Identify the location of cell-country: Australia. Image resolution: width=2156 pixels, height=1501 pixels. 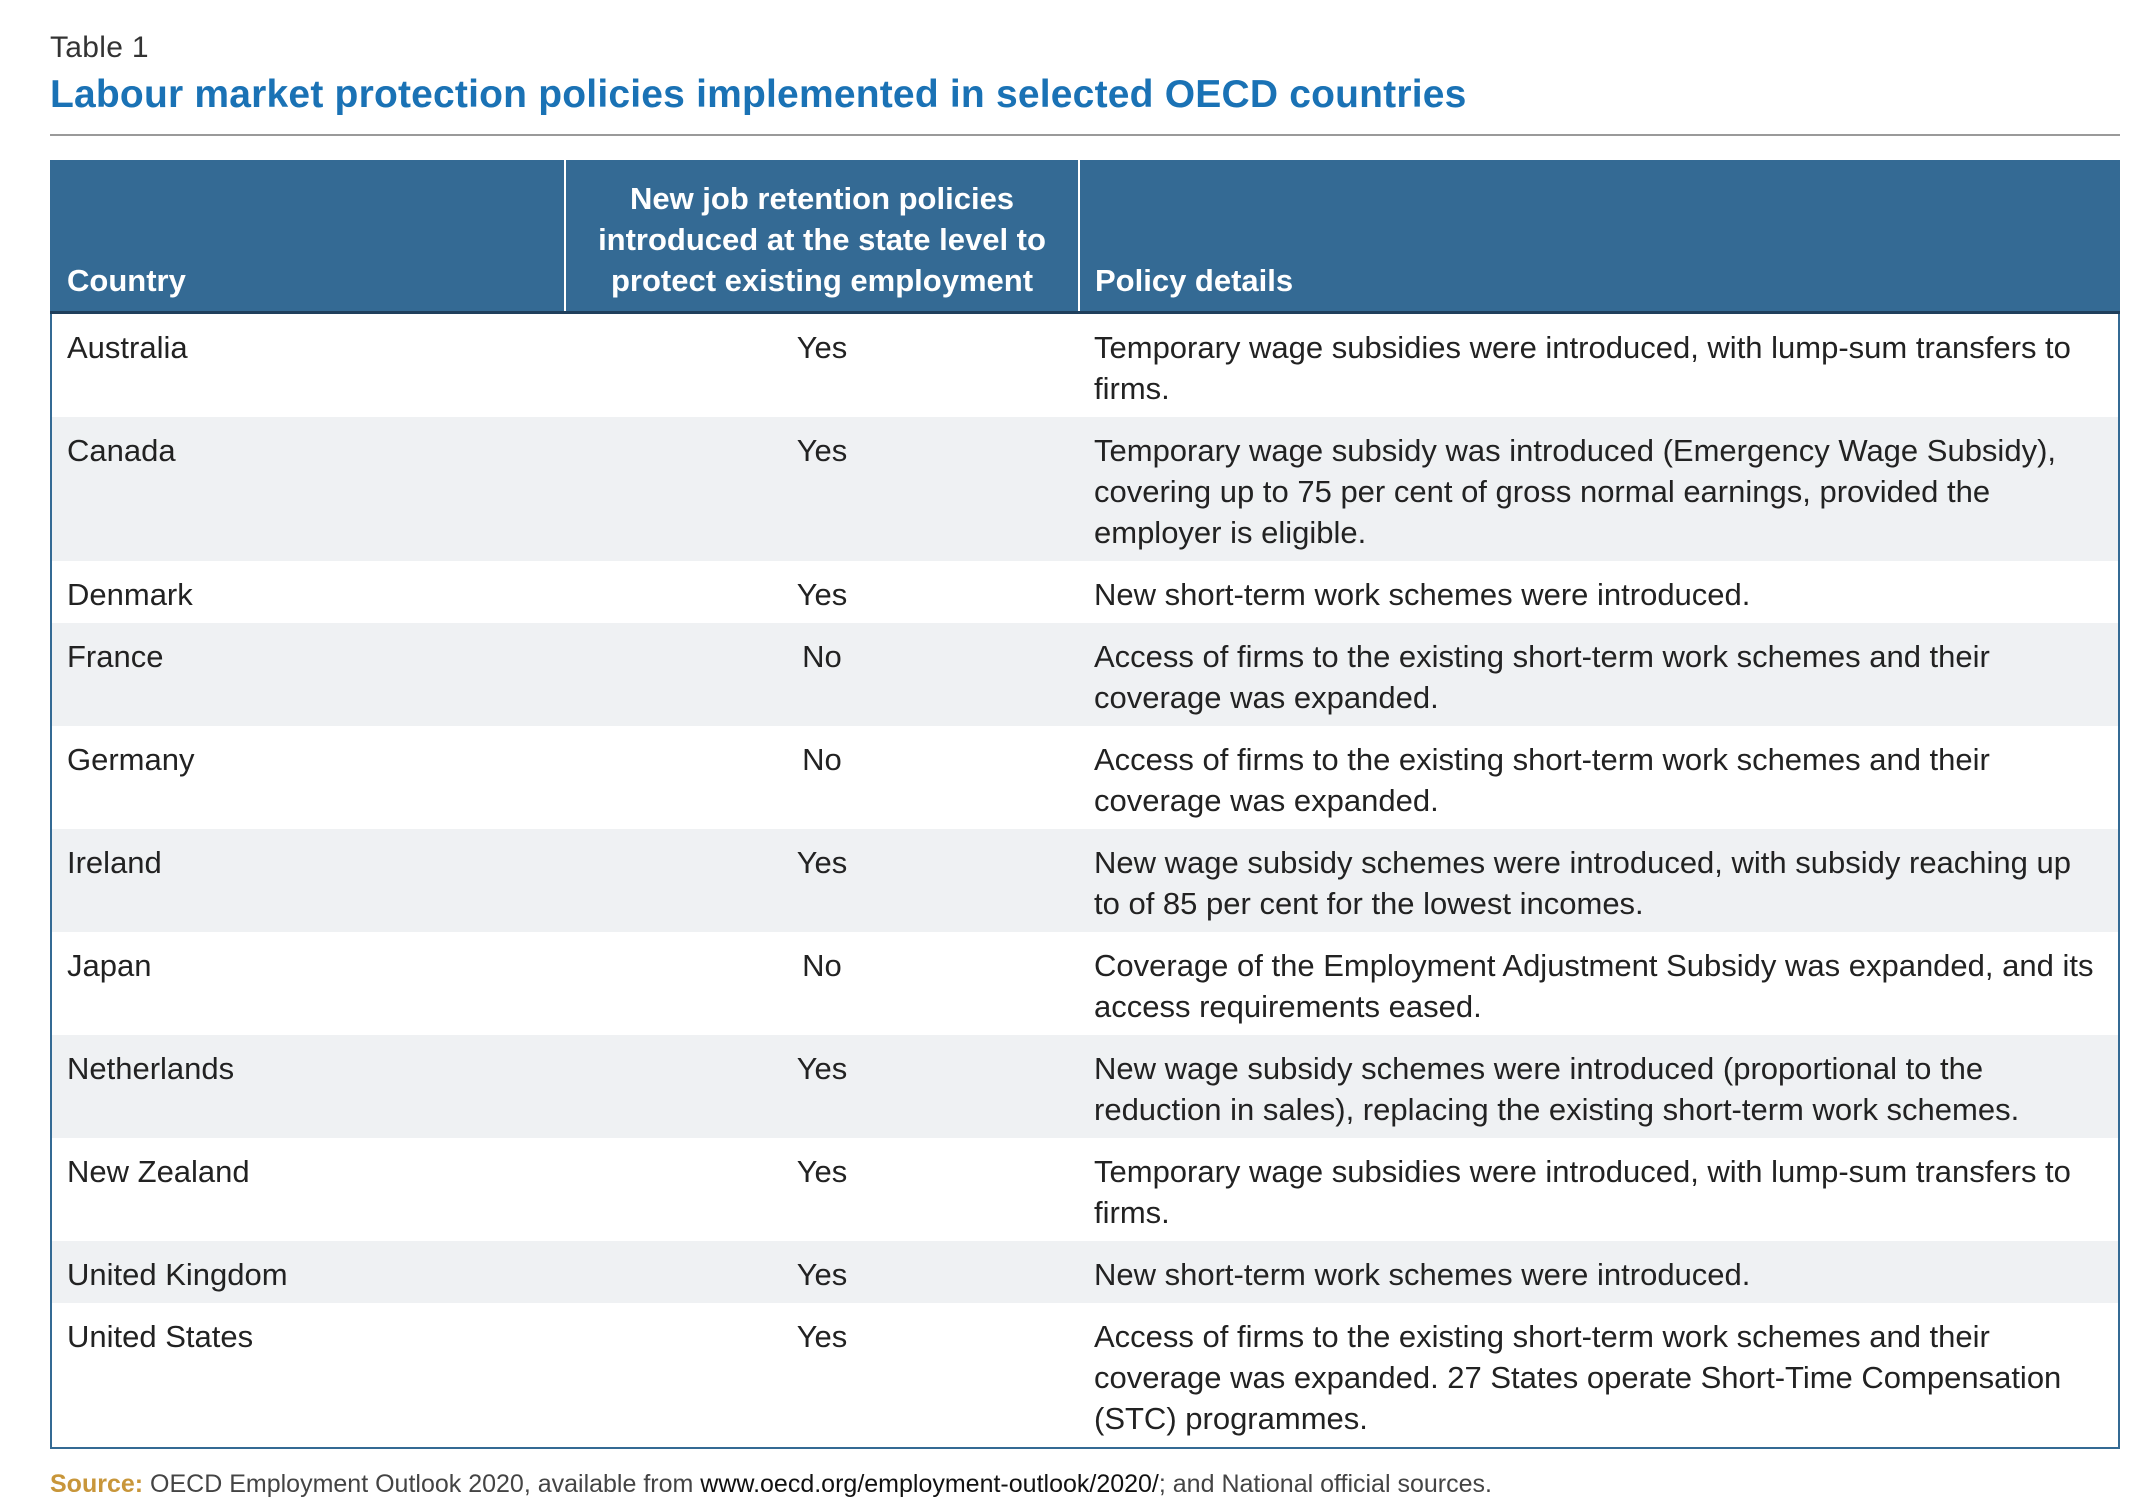
(127, 347).